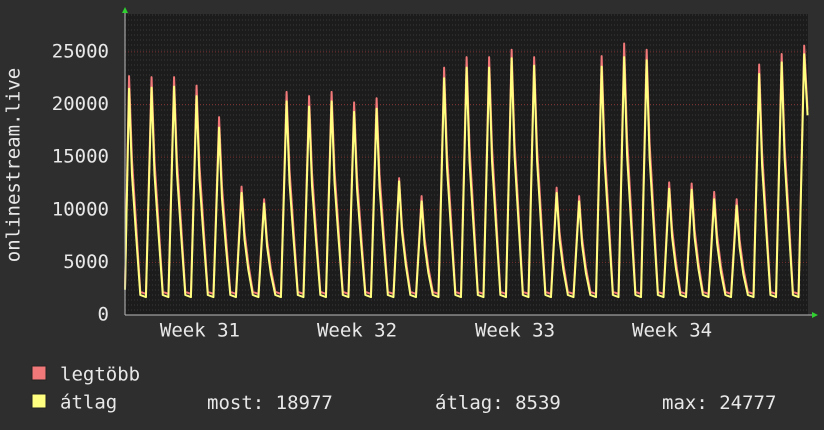  What do you see at coordinates (88, 403) in the screenshot?
I see `legend-label: átlag` at bounding box center [88, 403].